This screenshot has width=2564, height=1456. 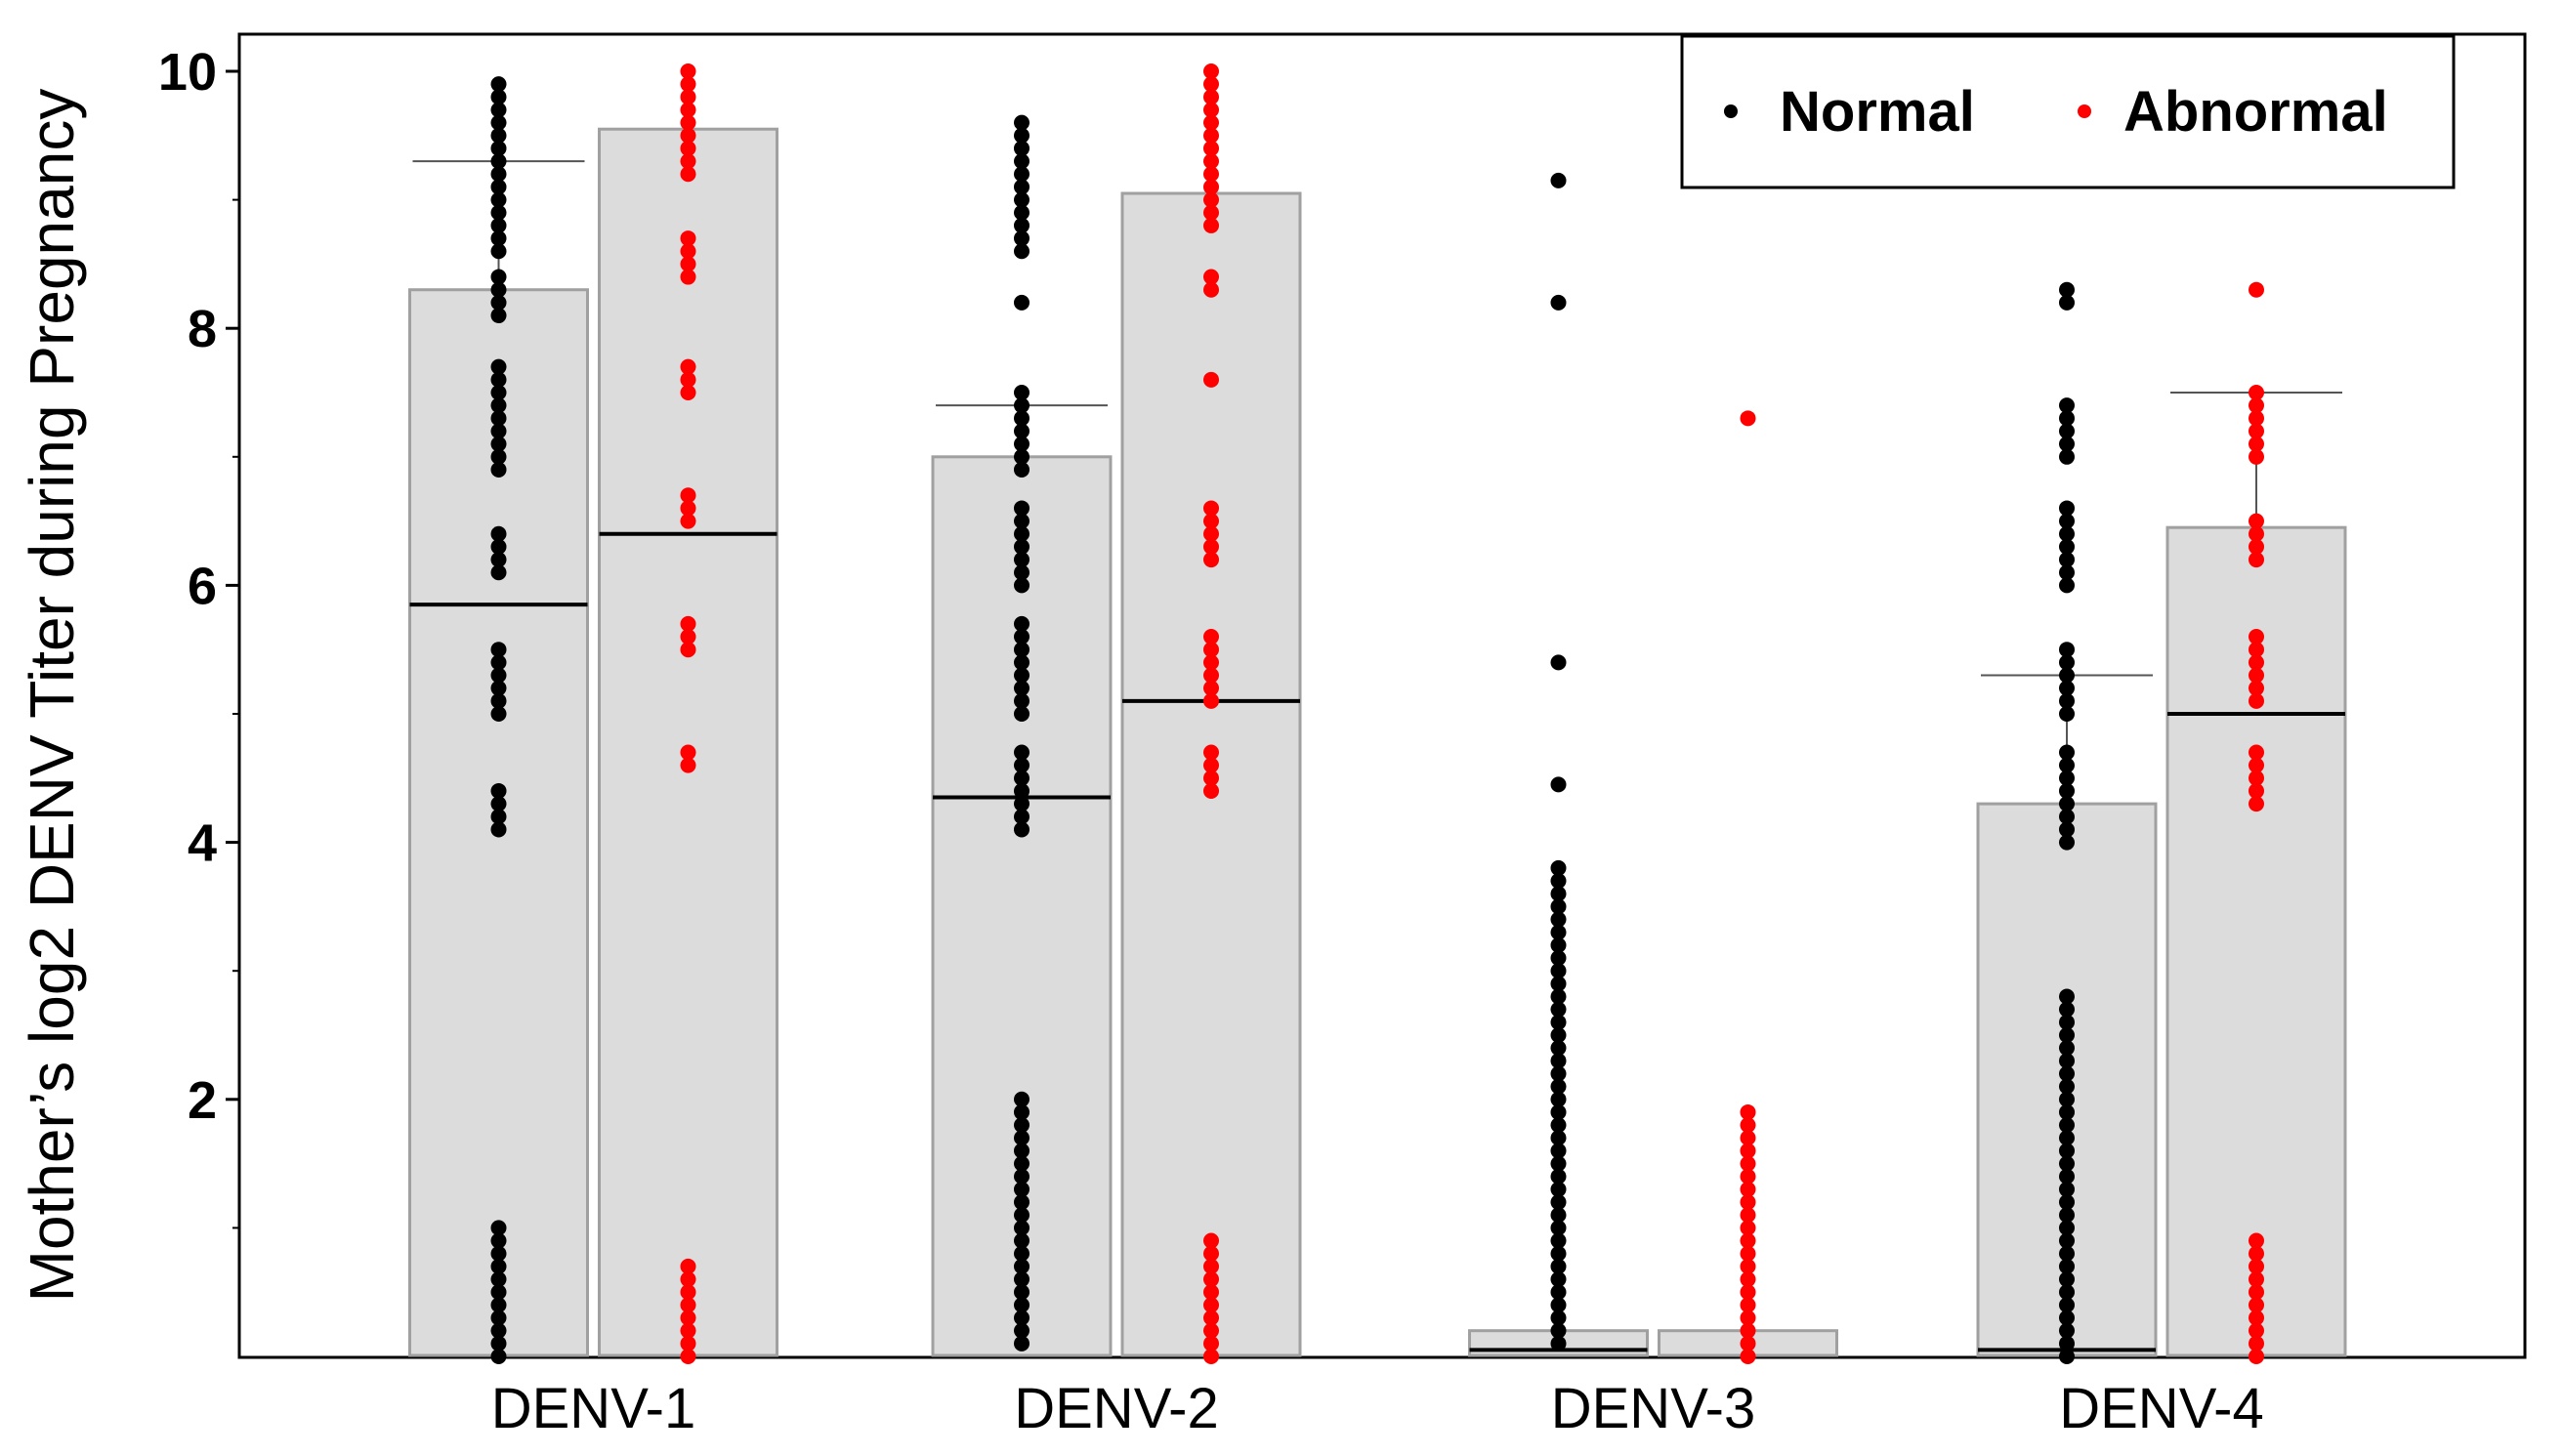 I want to click on legend-marker-abnormal, so click(x=2084, y=111).